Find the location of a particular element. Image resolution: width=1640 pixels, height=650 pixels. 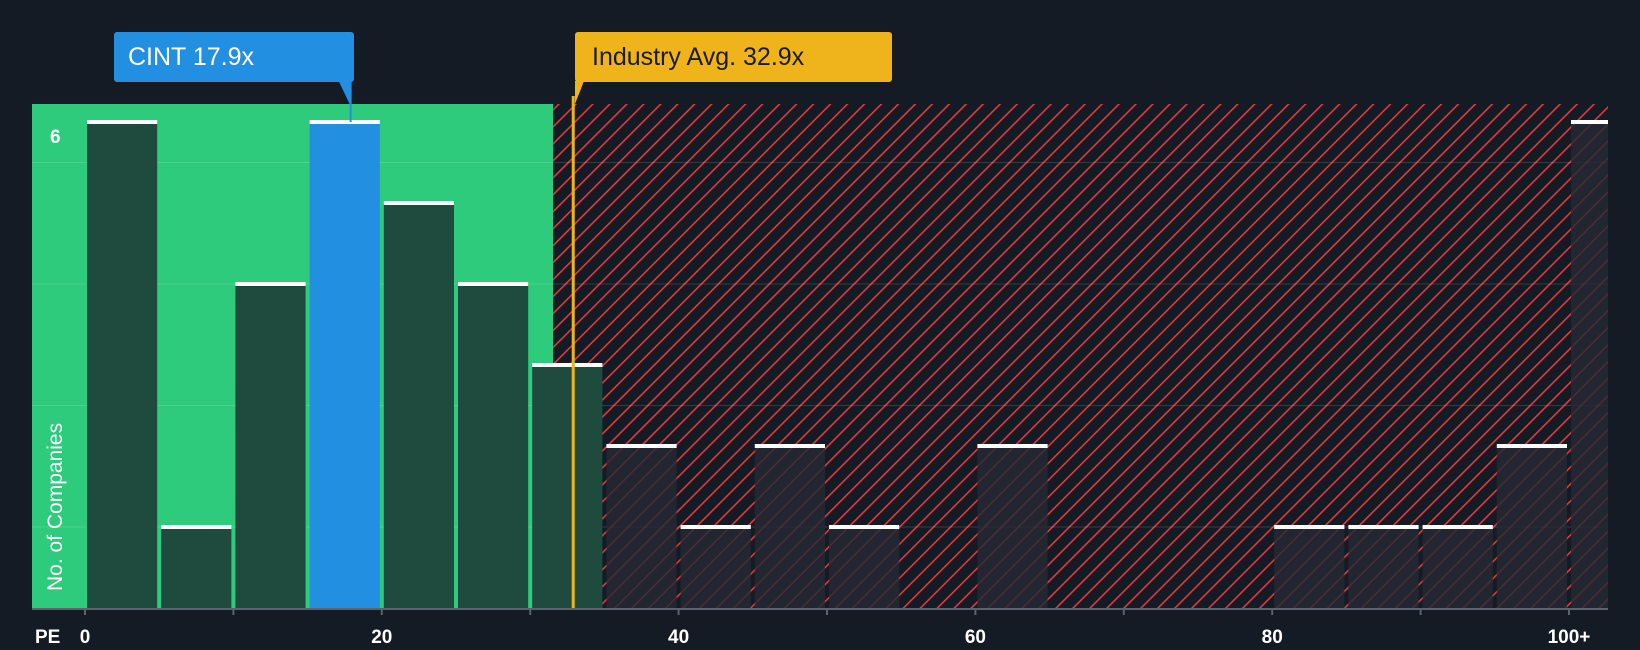

company-pe-callout: CINT 17.9x is located at coordinates (234, 57).